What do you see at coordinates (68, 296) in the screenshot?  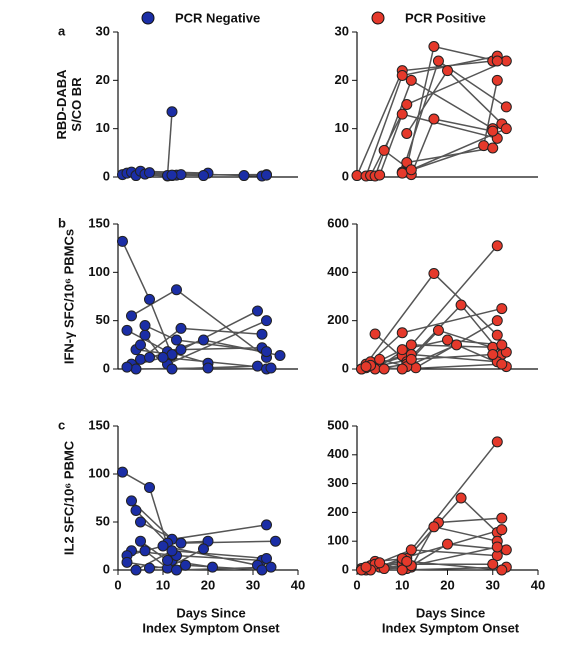 I see `y-axis-label: IFN-γ SFC/10⁶ PBMCs` at bounding box center [68, 296].